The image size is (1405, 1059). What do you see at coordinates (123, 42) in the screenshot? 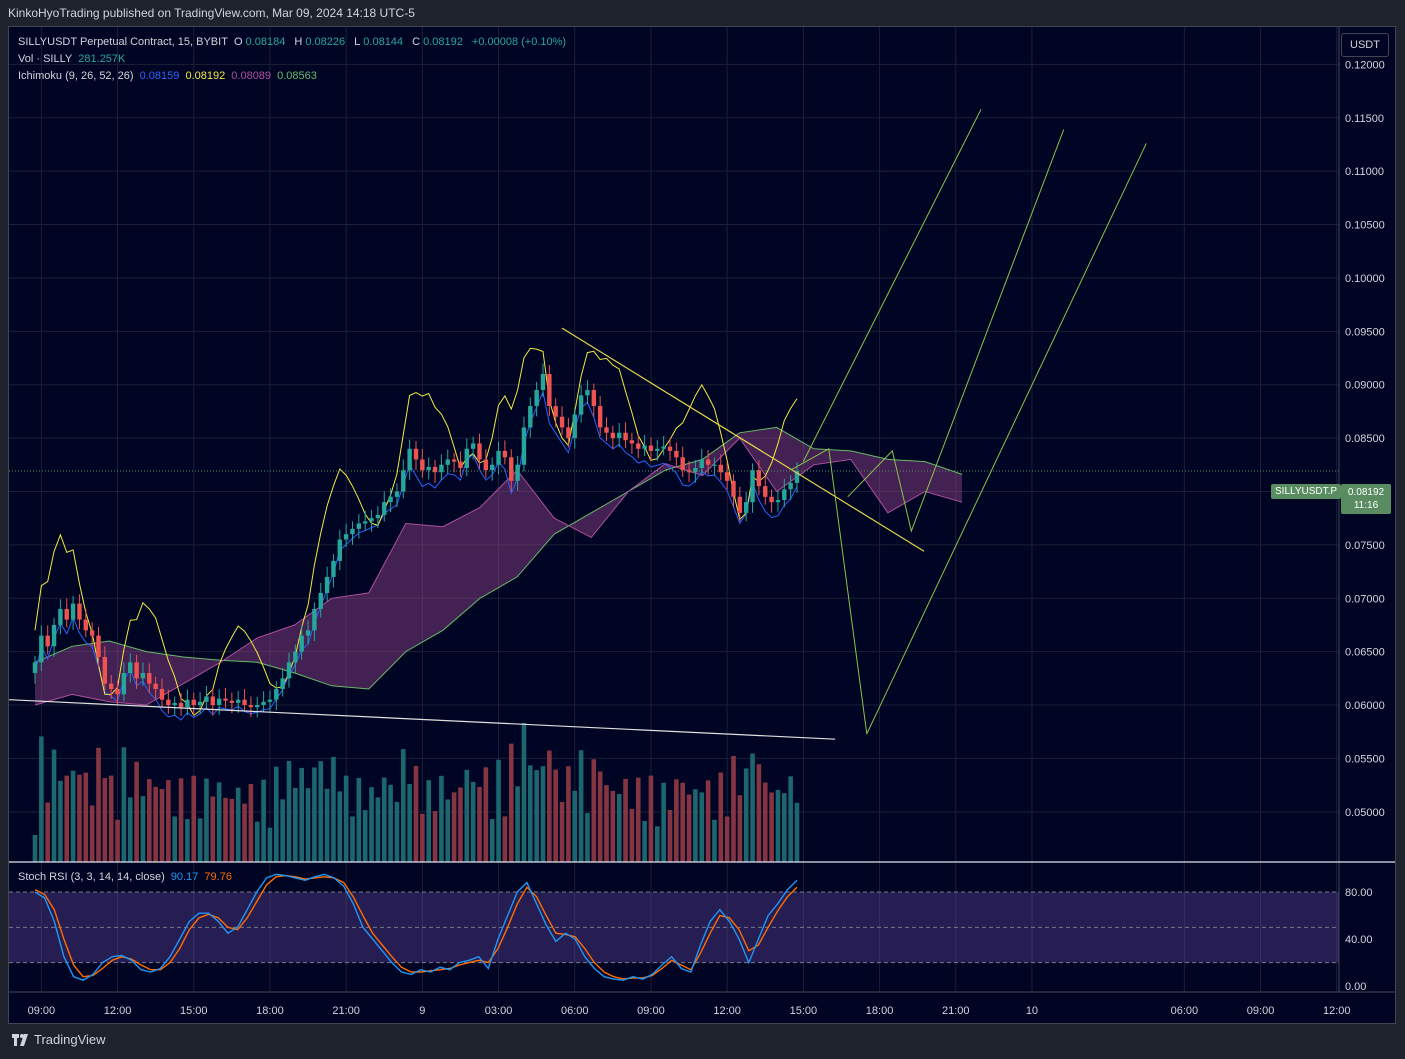
I see `symbol-title: SILLYUSDT Perpetual Contract, 15, BYBIT` at bounding box center [123, 42].